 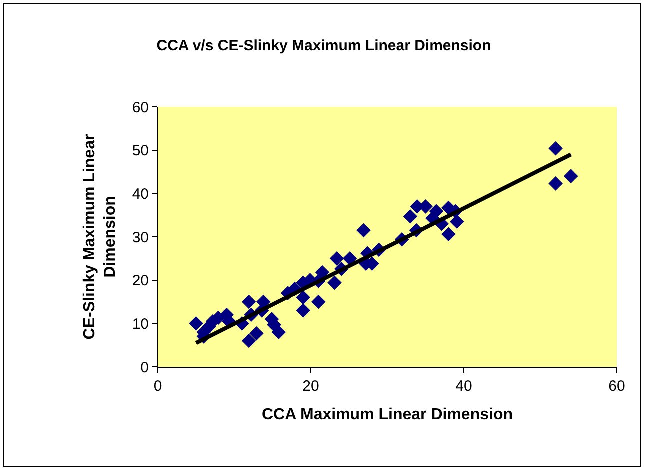 What do you see at coordinates (140, 194) in the screenshot?
I see `y-tick-label: 40` at bounding box center [140, 194].